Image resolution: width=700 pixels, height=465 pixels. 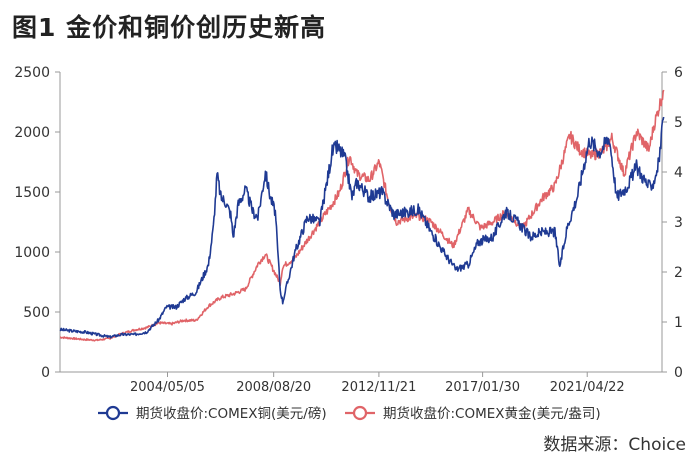 What do you see at coordinates (32, 133) in the screenshot?
I see `y-left-tick-label: 2000` at bounding box center [32, 133].